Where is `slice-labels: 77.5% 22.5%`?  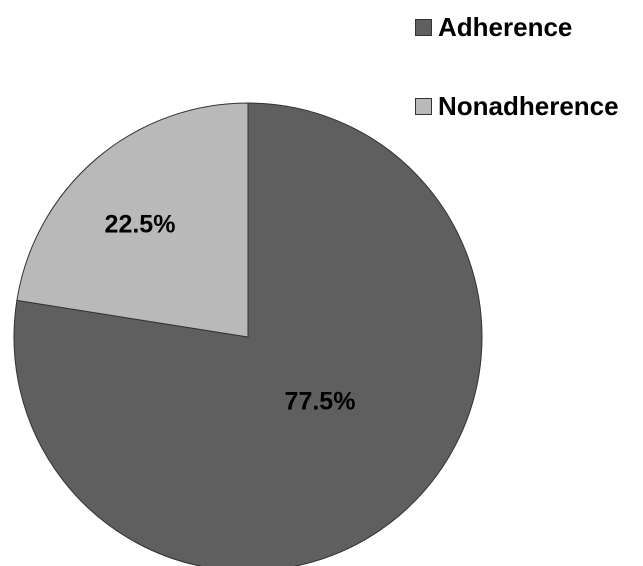 slice-labels: 77.5% 22.5% is located at coordinates (230, 313).